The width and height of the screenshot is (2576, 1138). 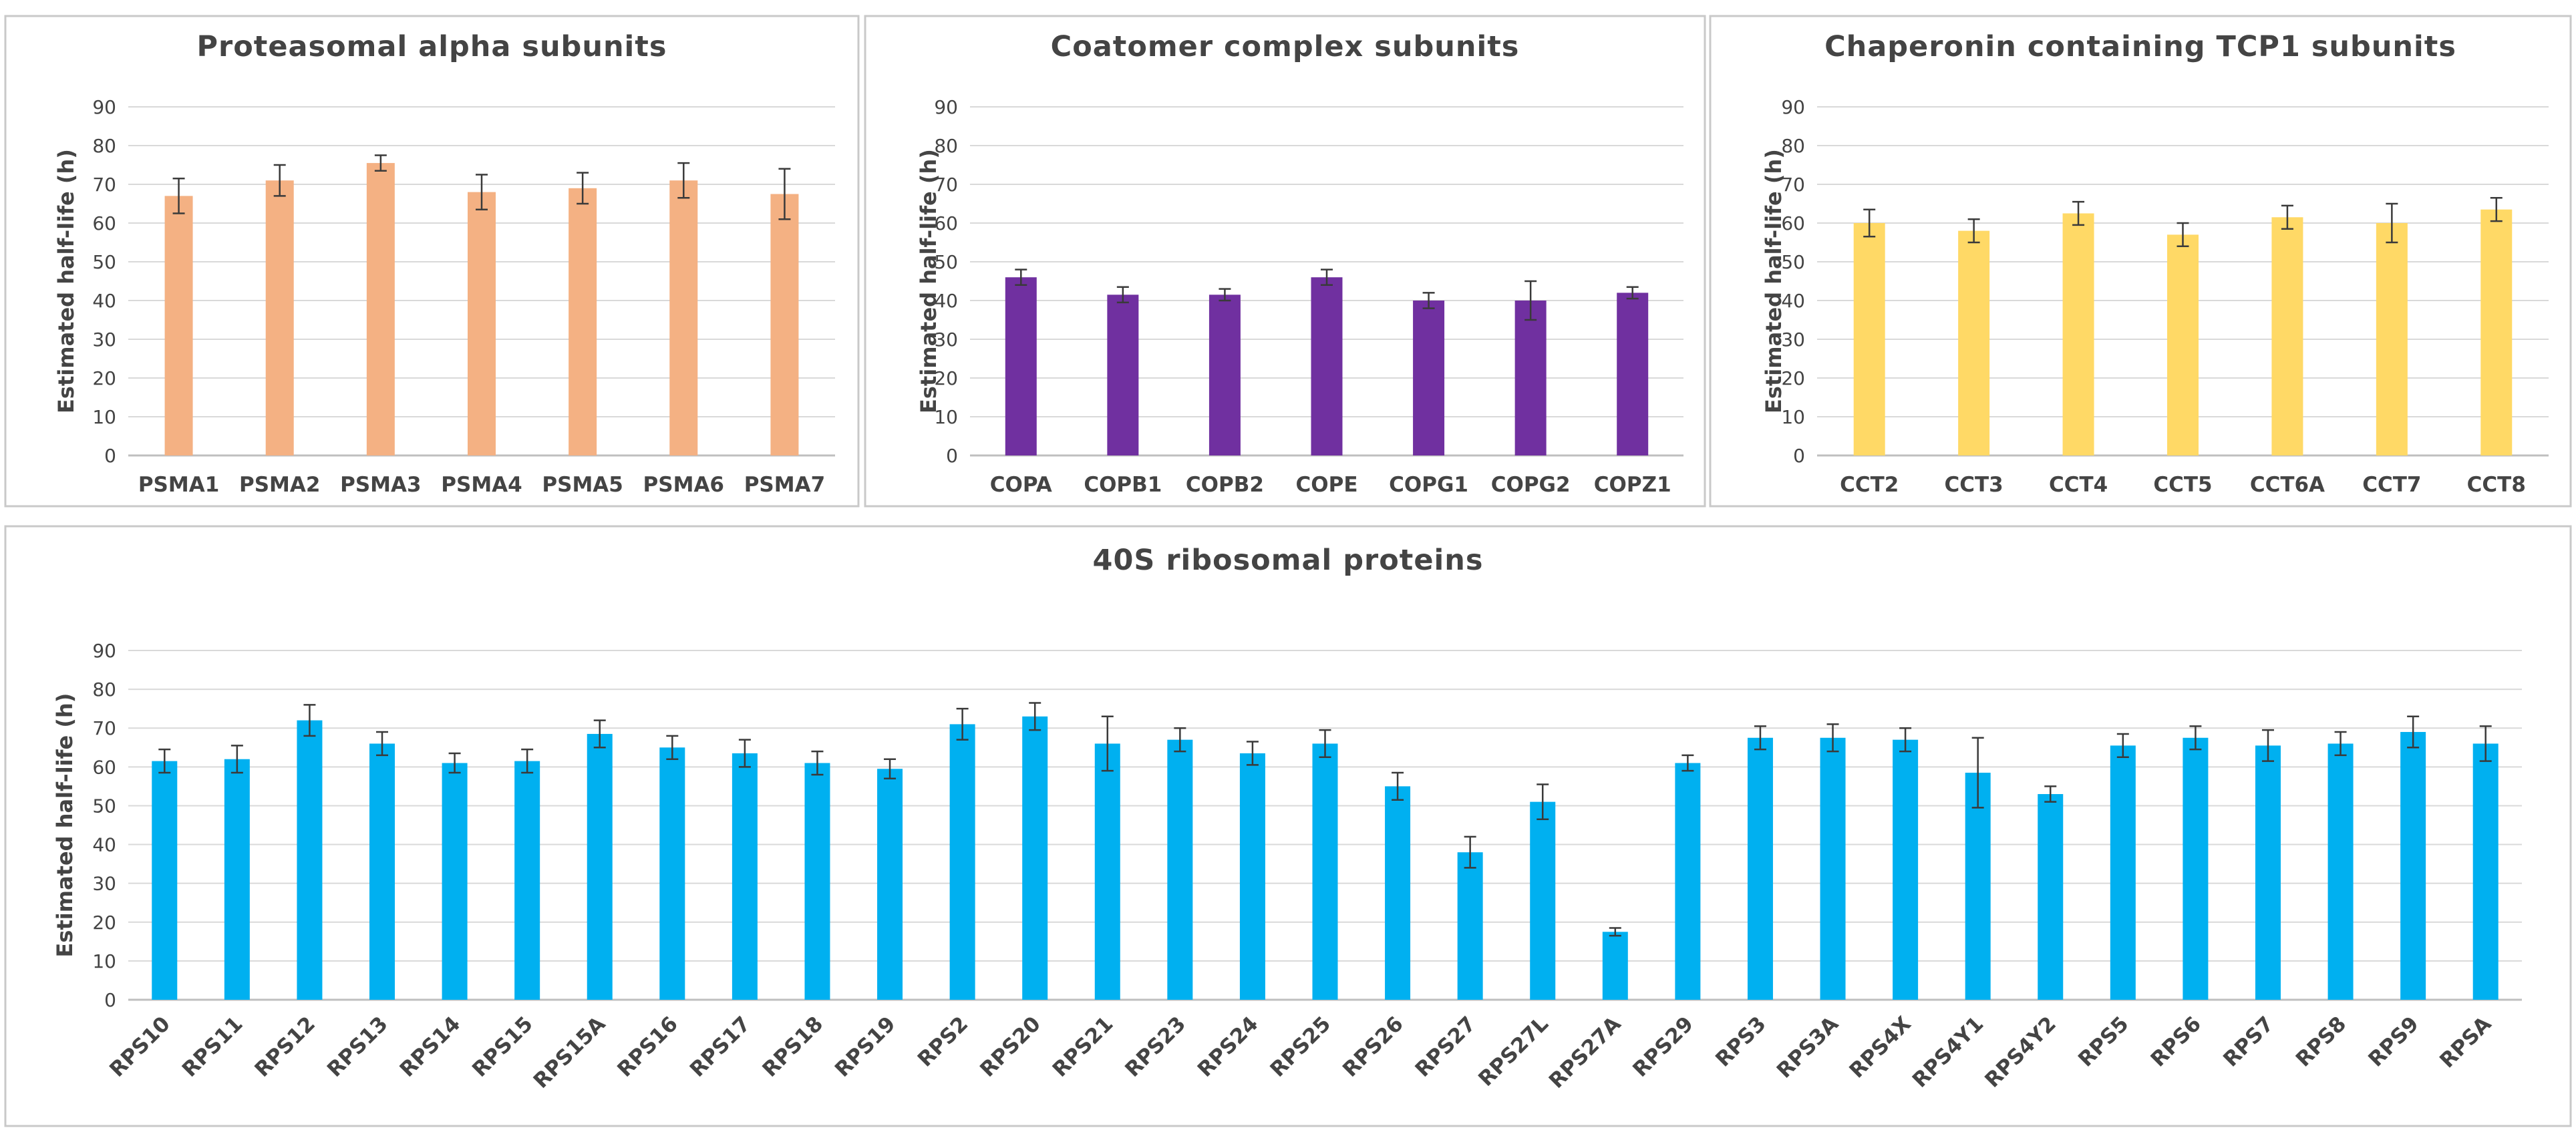 What do you see at coordinates (784, 325) in the screenshot?
I see `bar-psma7` at bounding box center [784, 325].